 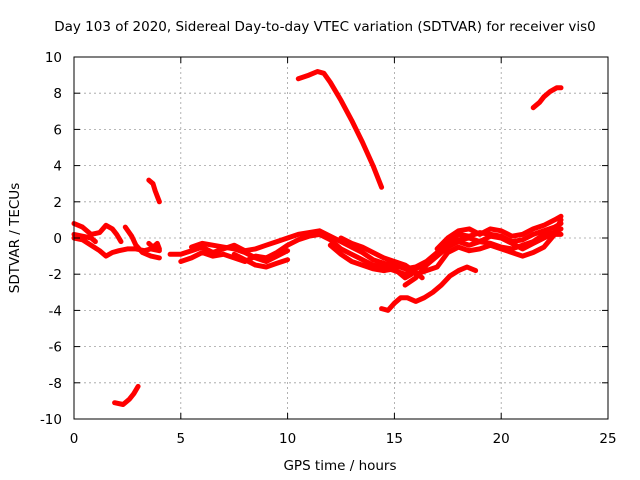 What do you see at coordinates (55, 275) in the screenshot?
I see `y-tick-label: -2` at bounding box center [55, 275].